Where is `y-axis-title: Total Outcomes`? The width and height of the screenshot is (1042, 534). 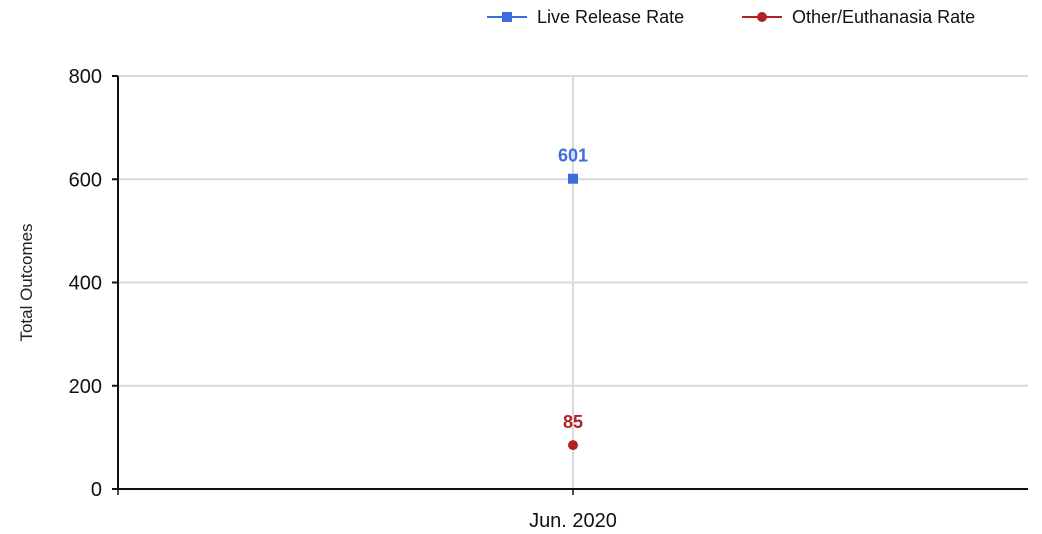 y-axis-title: Total Outcomes is located at coordinates (26, 282).